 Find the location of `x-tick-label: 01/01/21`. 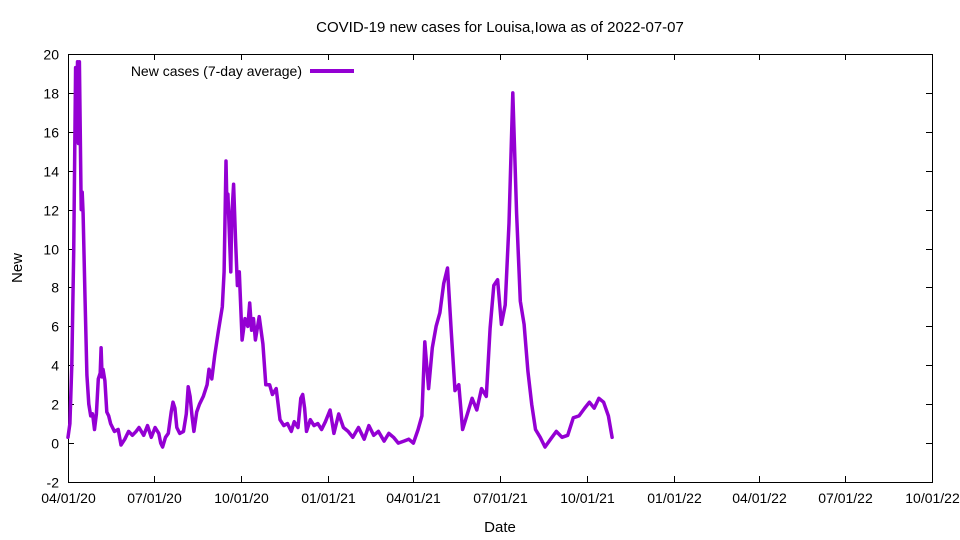

x-tick-label: 01/01/21 is located at coordinates (328, 498).